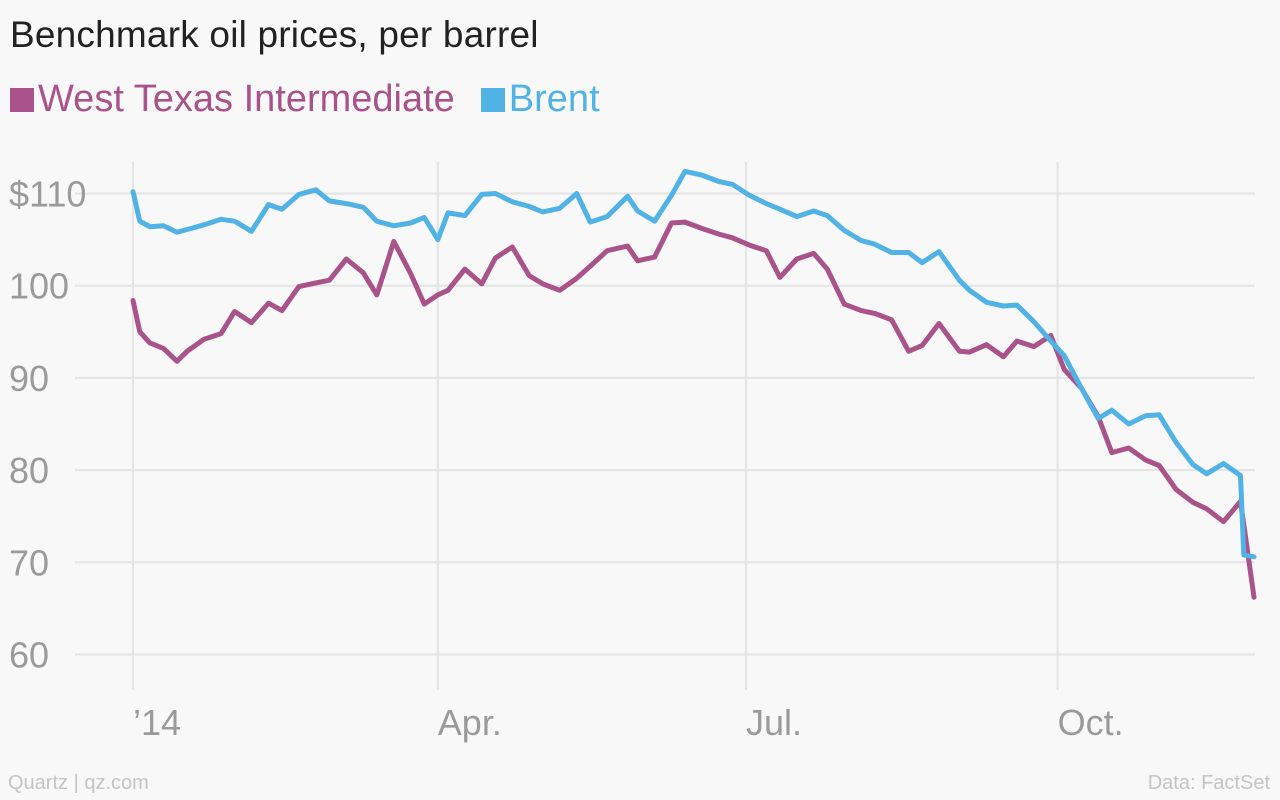 The image size is (1280, 800). Describe the element at coordinates (29, 470) in the screenshot. I see `y-tick-label: 80` at that location.